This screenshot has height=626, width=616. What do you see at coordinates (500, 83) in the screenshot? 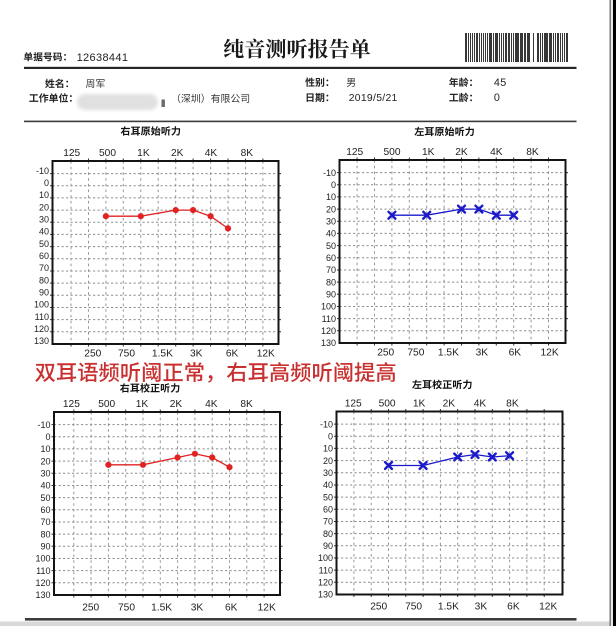
I see `svg-text: 45` at bounding box center [500, 83].